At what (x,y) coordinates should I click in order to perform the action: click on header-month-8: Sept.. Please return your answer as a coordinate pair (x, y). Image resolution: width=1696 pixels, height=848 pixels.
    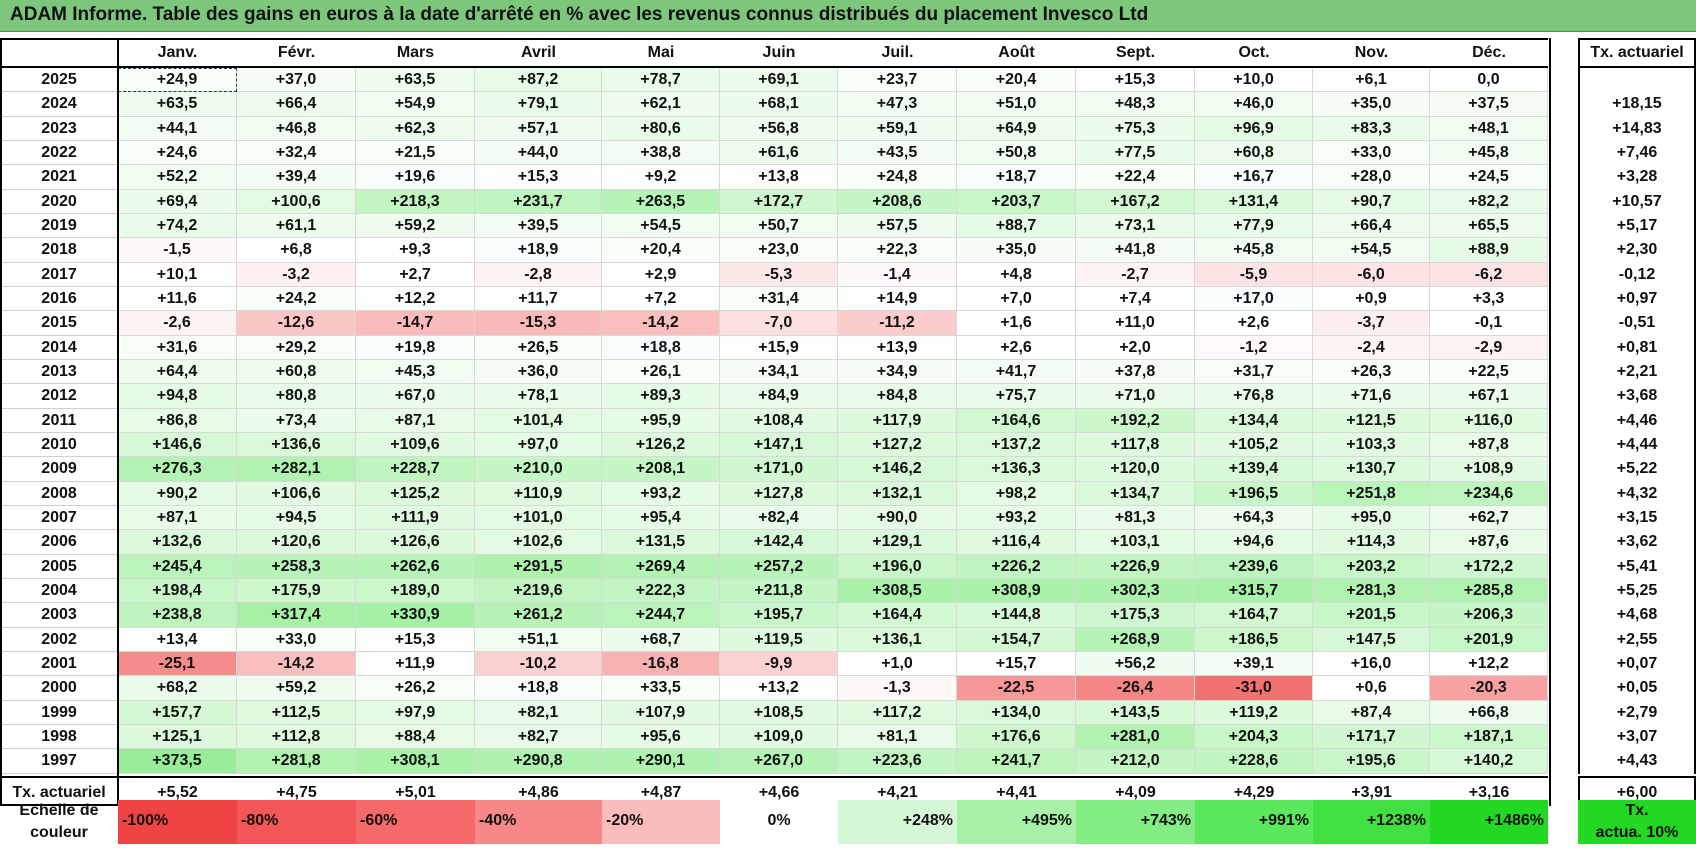
    Looking at the image, I should click on (1135, 53).